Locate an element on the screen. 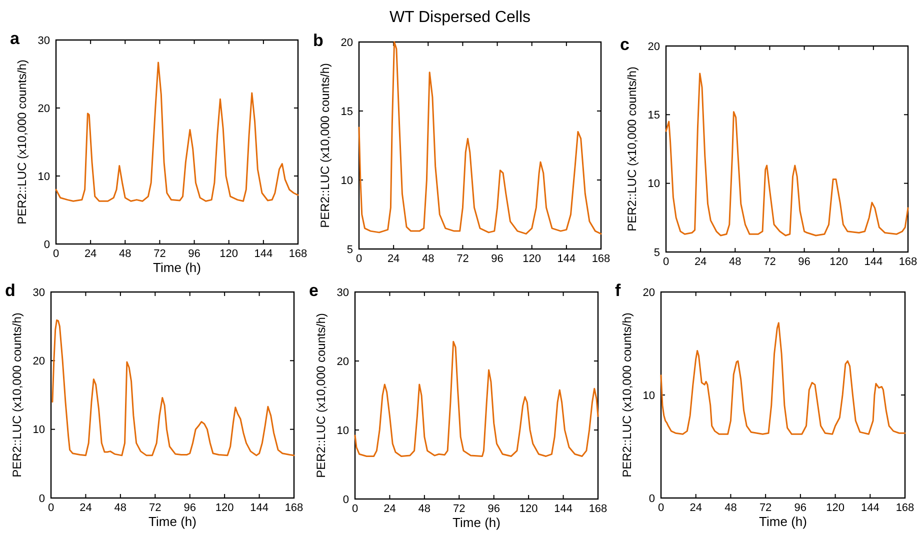 The image size is (920, 533). chart-title: f is located at coordinates (618, 290).